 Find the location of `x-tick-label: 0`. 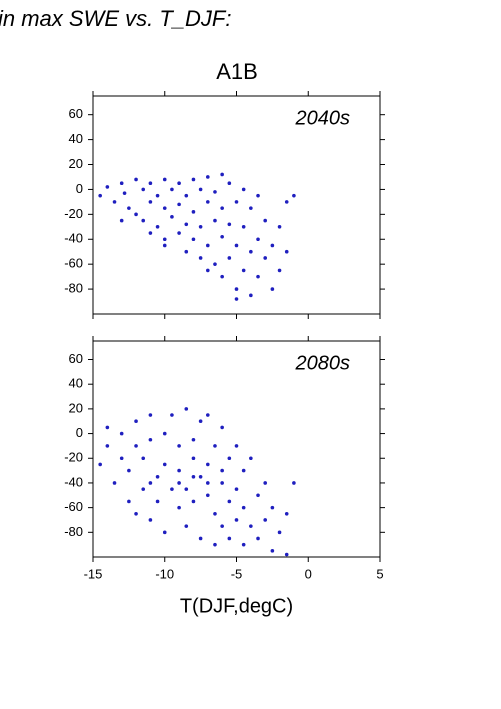

x-tick-label: 0 is located at coordinates (308, 573).